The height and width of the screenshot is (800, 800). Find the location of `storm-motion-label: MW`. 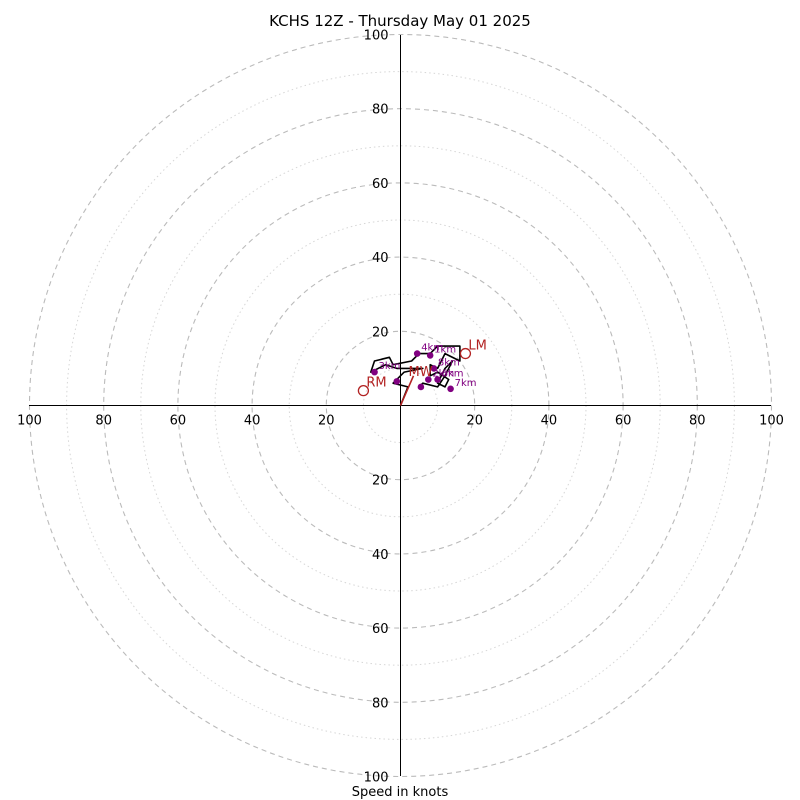

storm-motion-label: MW is located at coordinates (420, 372).